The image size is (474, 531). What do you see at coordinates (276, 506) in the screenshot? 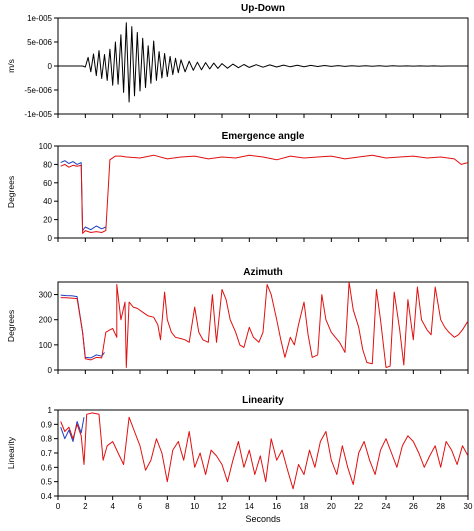
I see `x-tick-label: 16` at bounding box center [276, 506].